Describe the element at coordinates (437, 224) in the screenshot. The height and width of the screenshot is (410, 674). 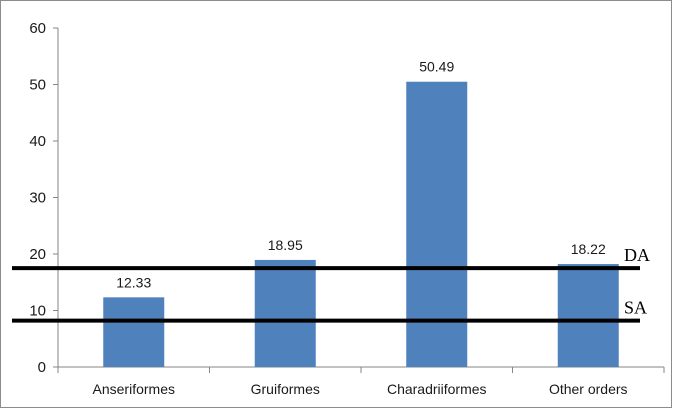
I see `bar-charadriiformes` at that location.